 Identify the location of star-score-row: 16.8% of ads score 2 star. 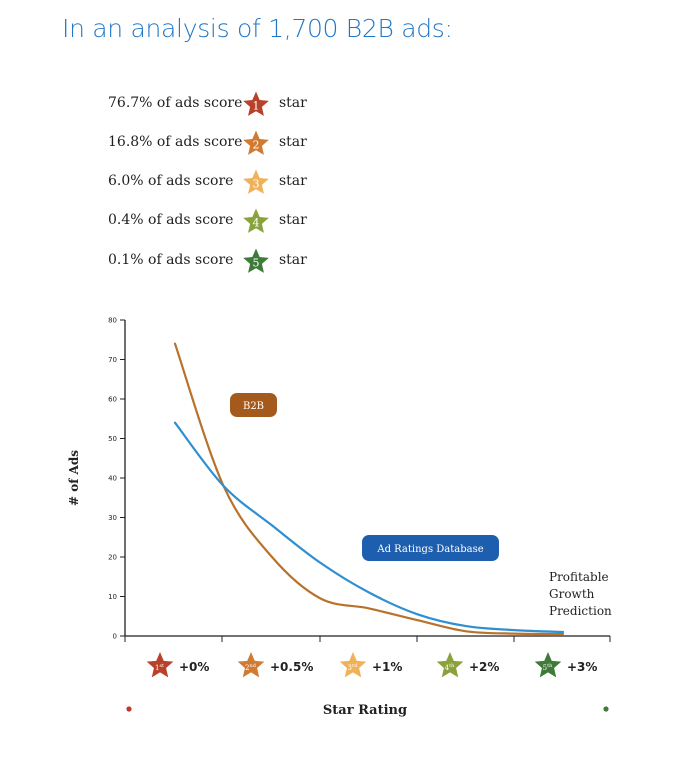
(228, 143).